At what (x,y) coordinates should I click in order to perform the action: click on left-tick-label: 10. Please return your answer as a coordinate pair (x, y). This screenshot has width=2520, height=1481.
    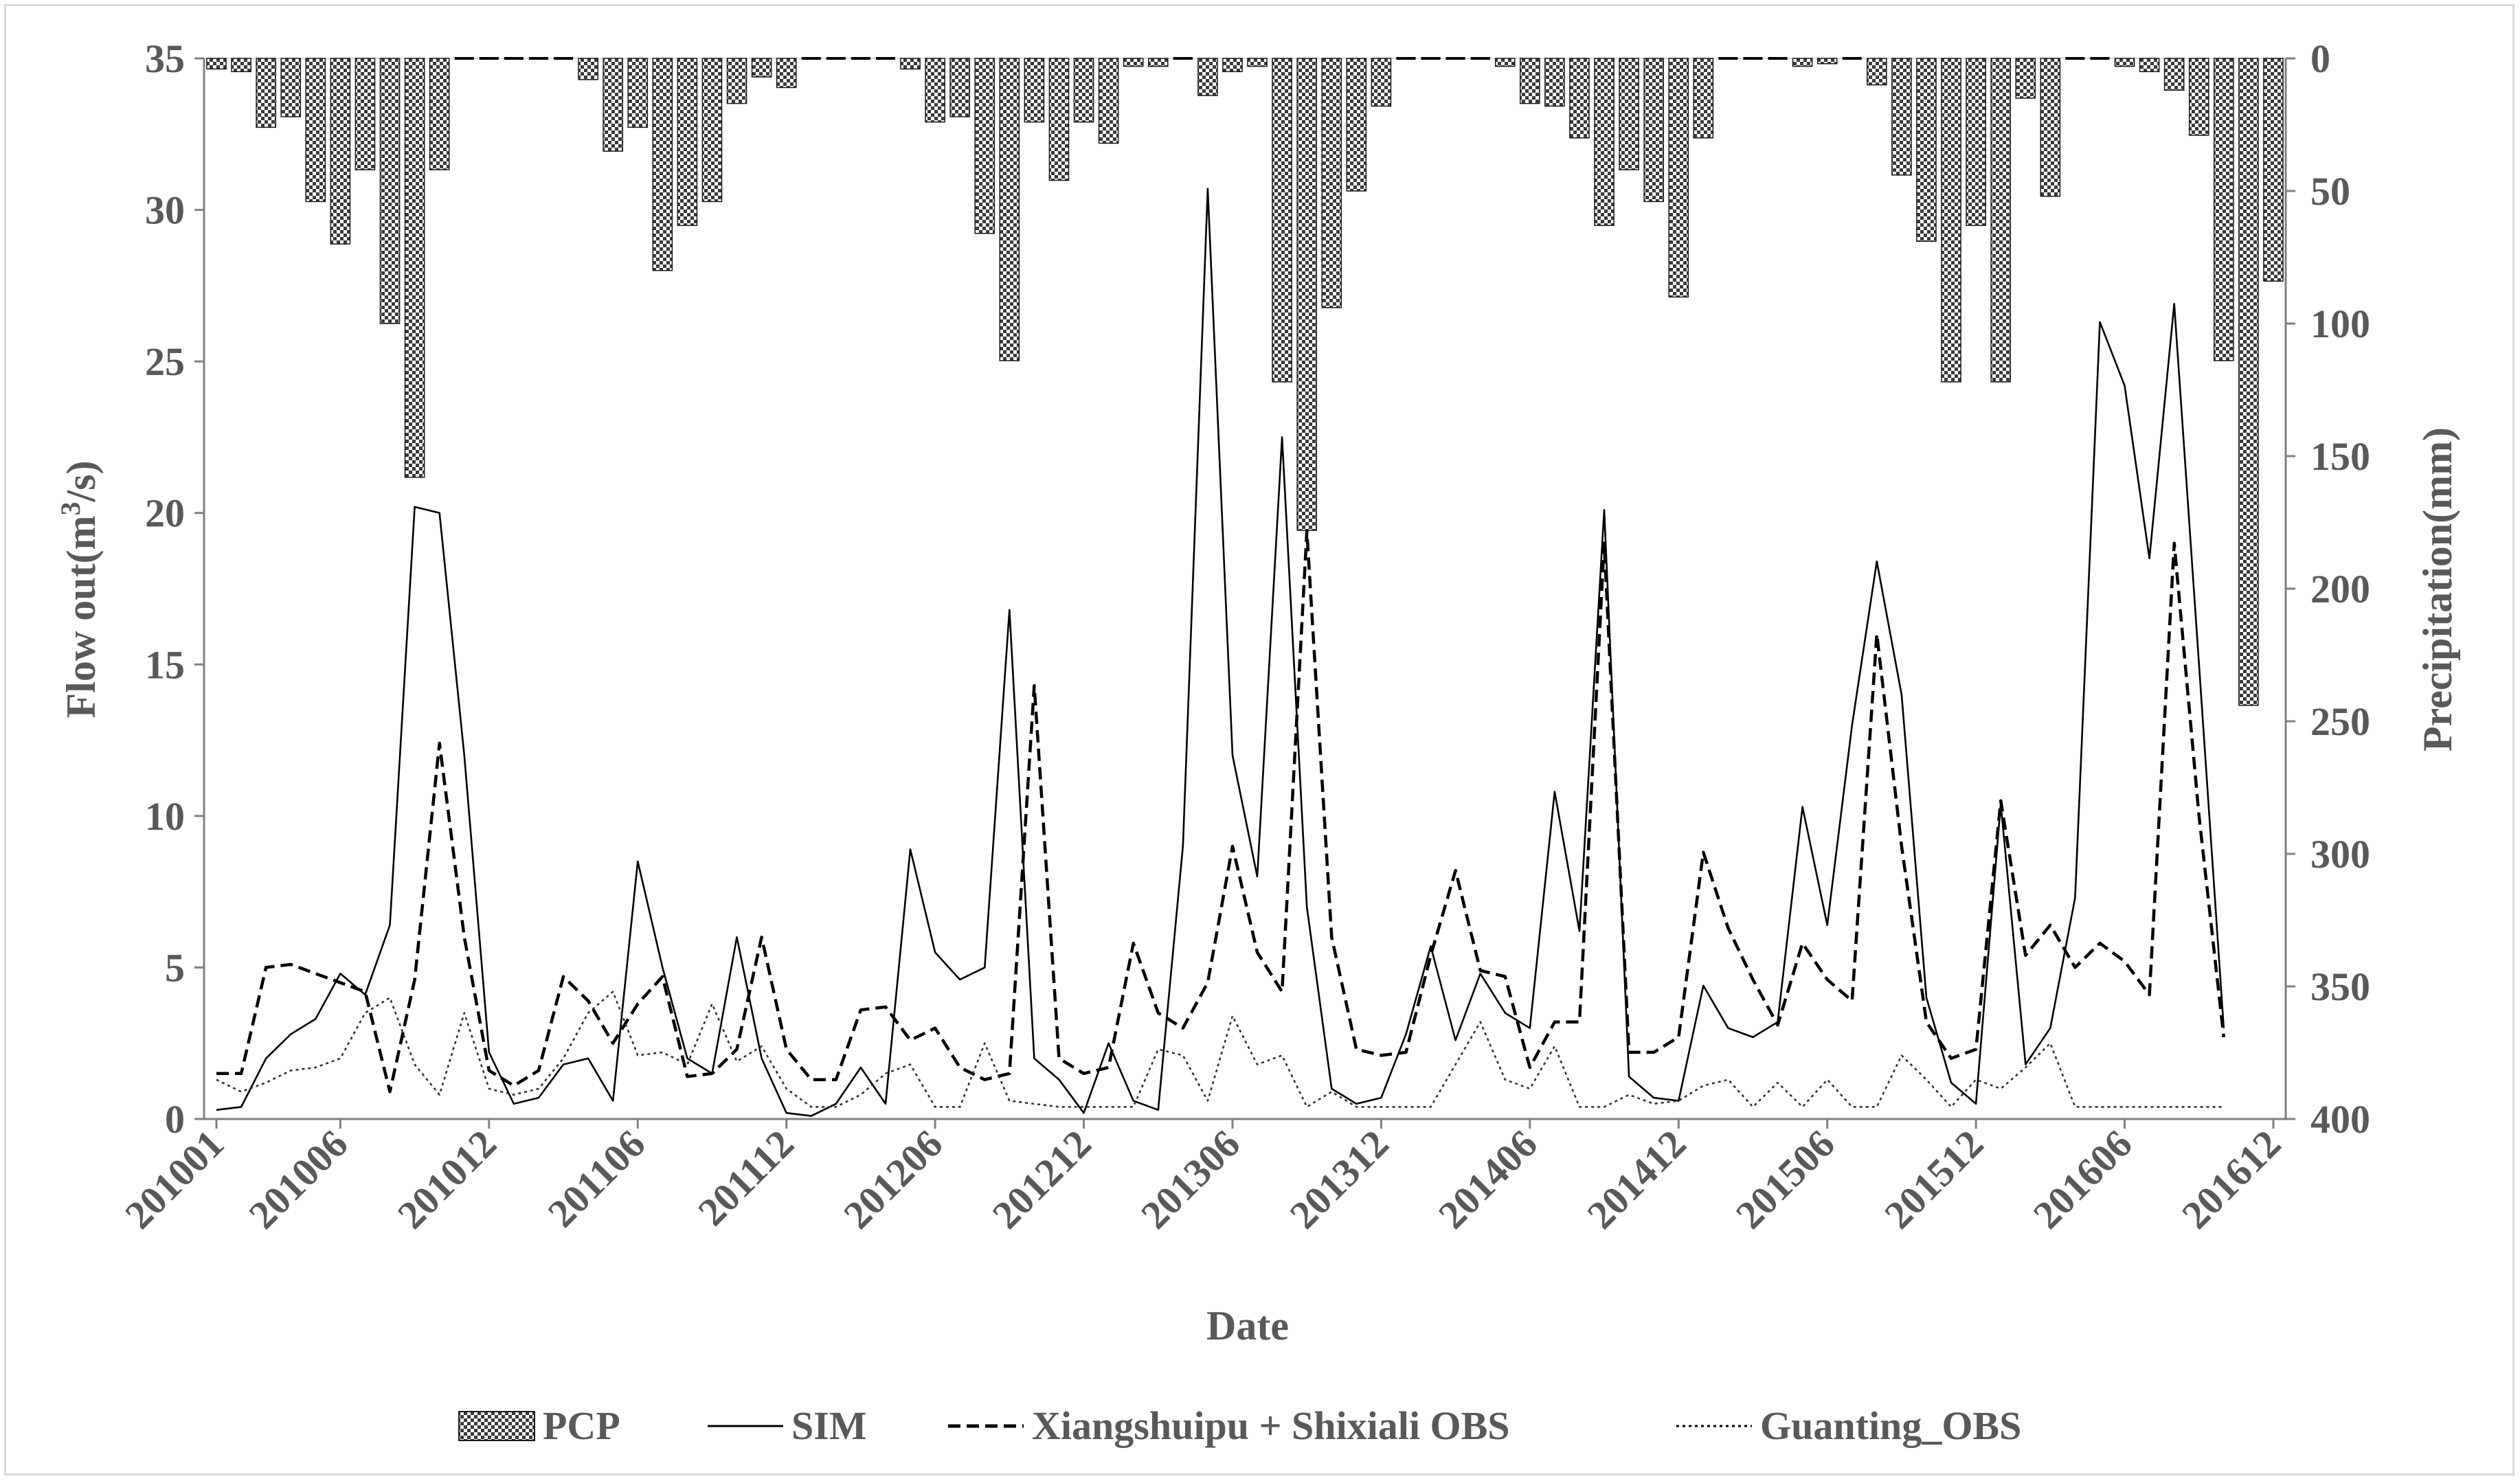
    Looking at the image, I should click on (165, 816).